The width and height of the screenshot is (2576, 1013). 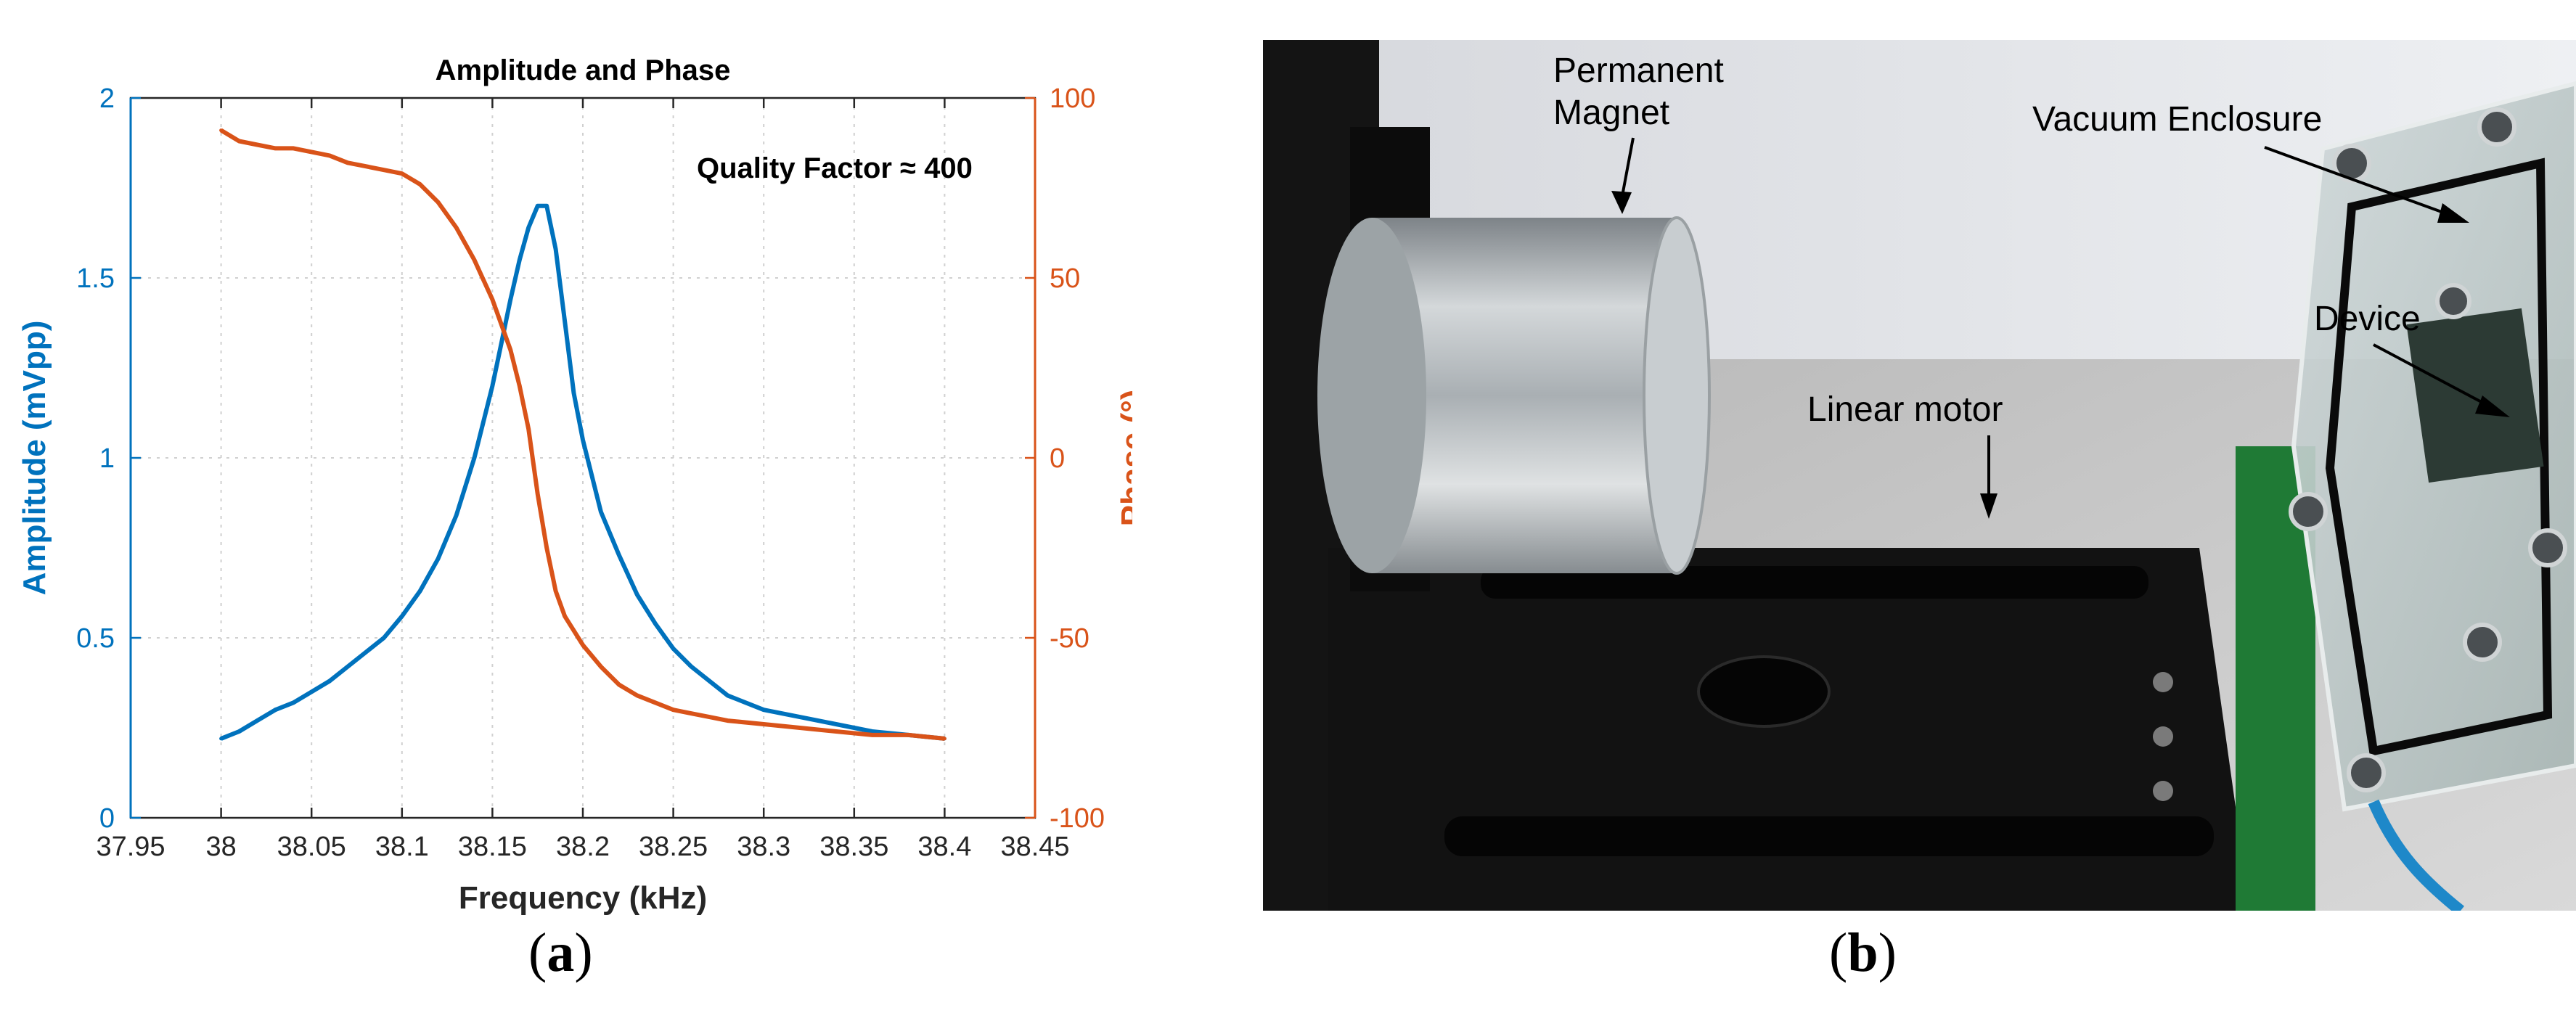 What do you see at coordinates (2406, 499) in the screenshot?
I see `vacuum-enclosure` at bounding box center [2406, 499].